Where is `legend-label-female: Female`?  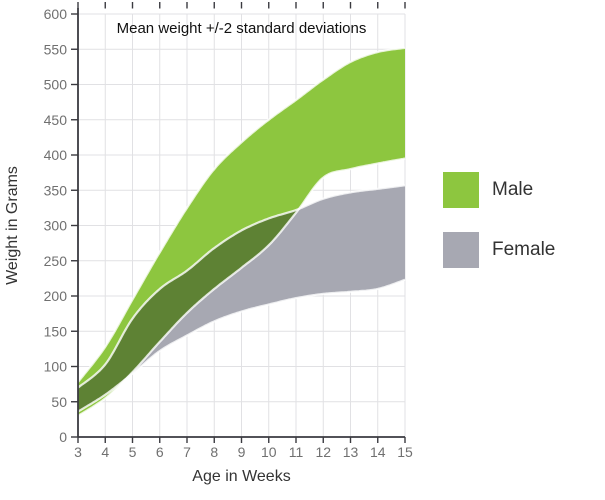
legend-label-female: Female is located at coordinates (524, 249).